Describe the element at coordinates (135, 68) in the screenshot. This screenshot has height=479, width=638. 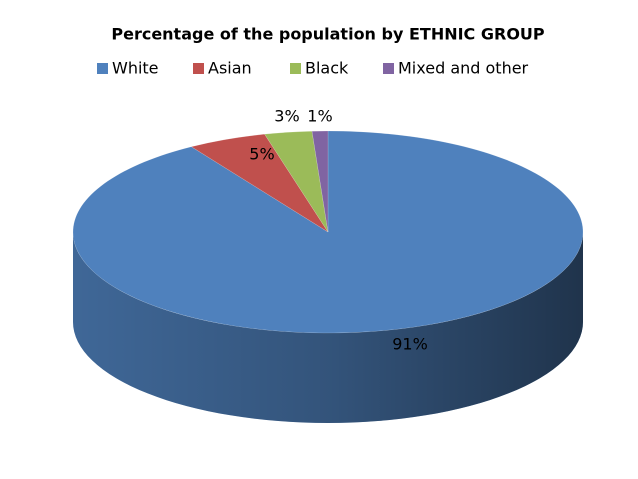
I see `legend-label: White` at that location.